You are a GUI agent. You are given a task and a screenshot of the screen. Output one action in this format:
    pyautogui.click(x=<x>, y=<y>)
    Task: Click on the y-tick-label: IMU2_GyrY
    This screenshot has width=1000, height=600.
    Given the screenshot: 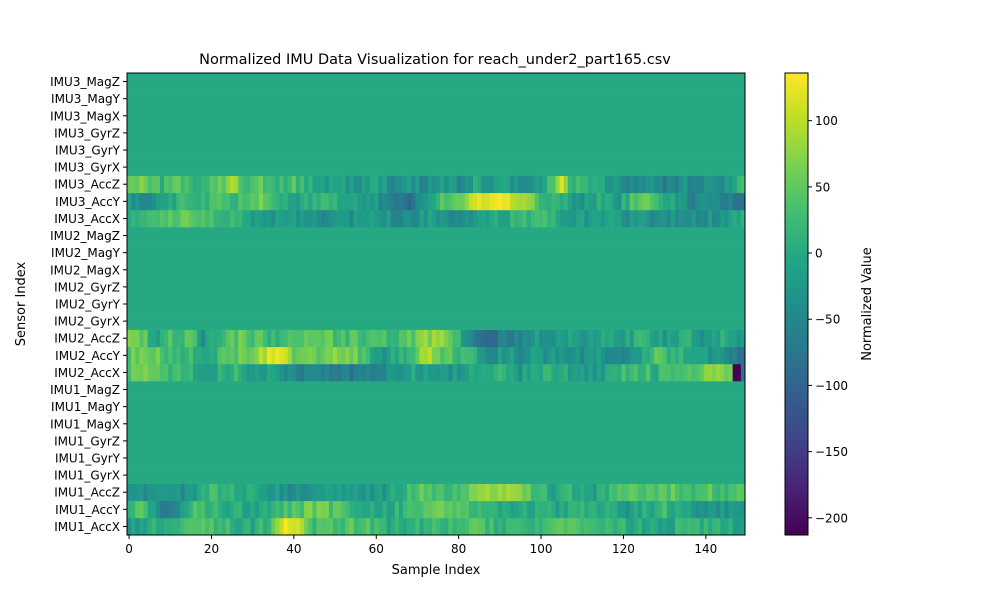 What is the action you would take?
    pyautogui.click(x=88, y=305)
    